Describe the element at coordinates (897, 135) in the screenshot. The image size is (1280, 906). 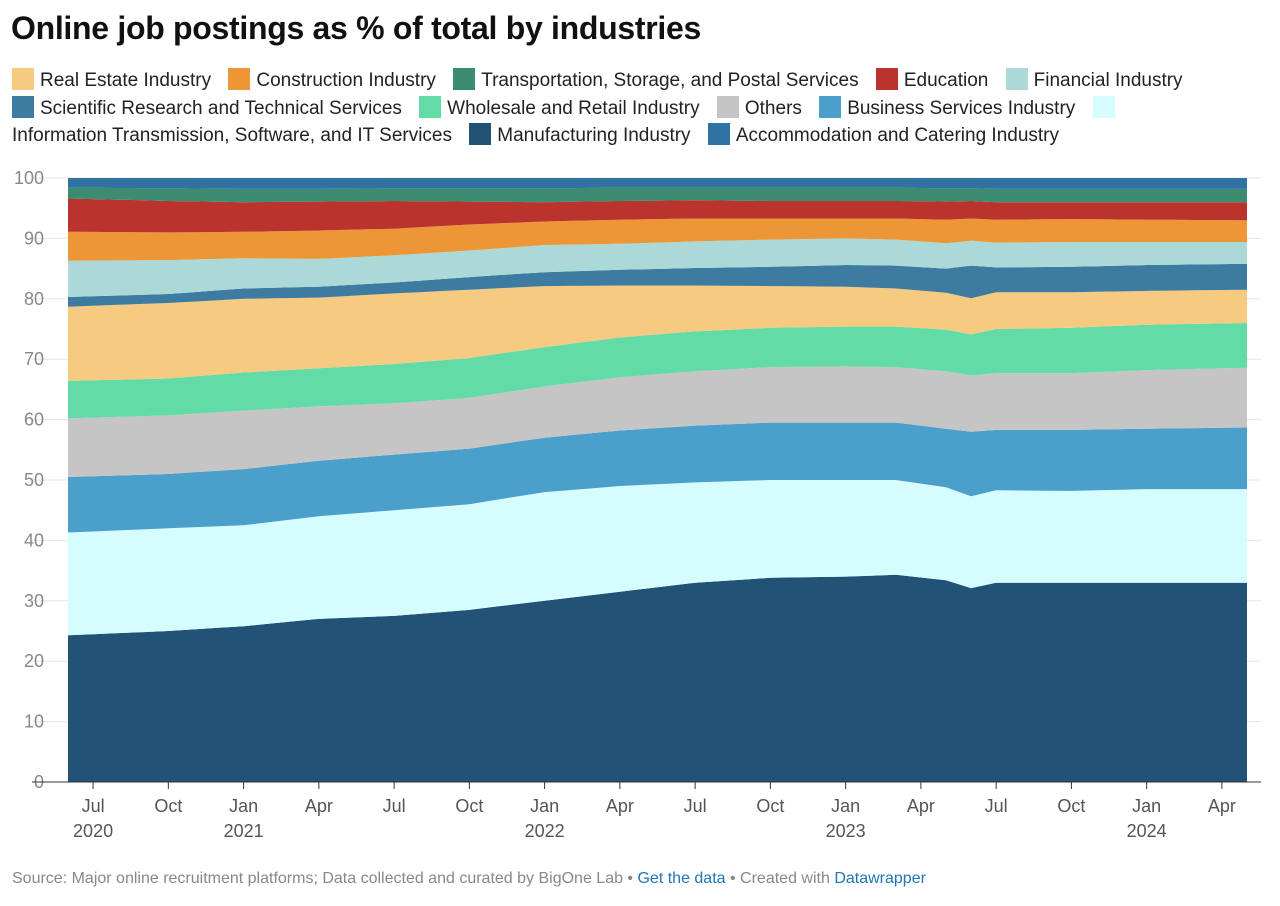
I see `legend-label: Accommodation and Catering Industry` at that location.